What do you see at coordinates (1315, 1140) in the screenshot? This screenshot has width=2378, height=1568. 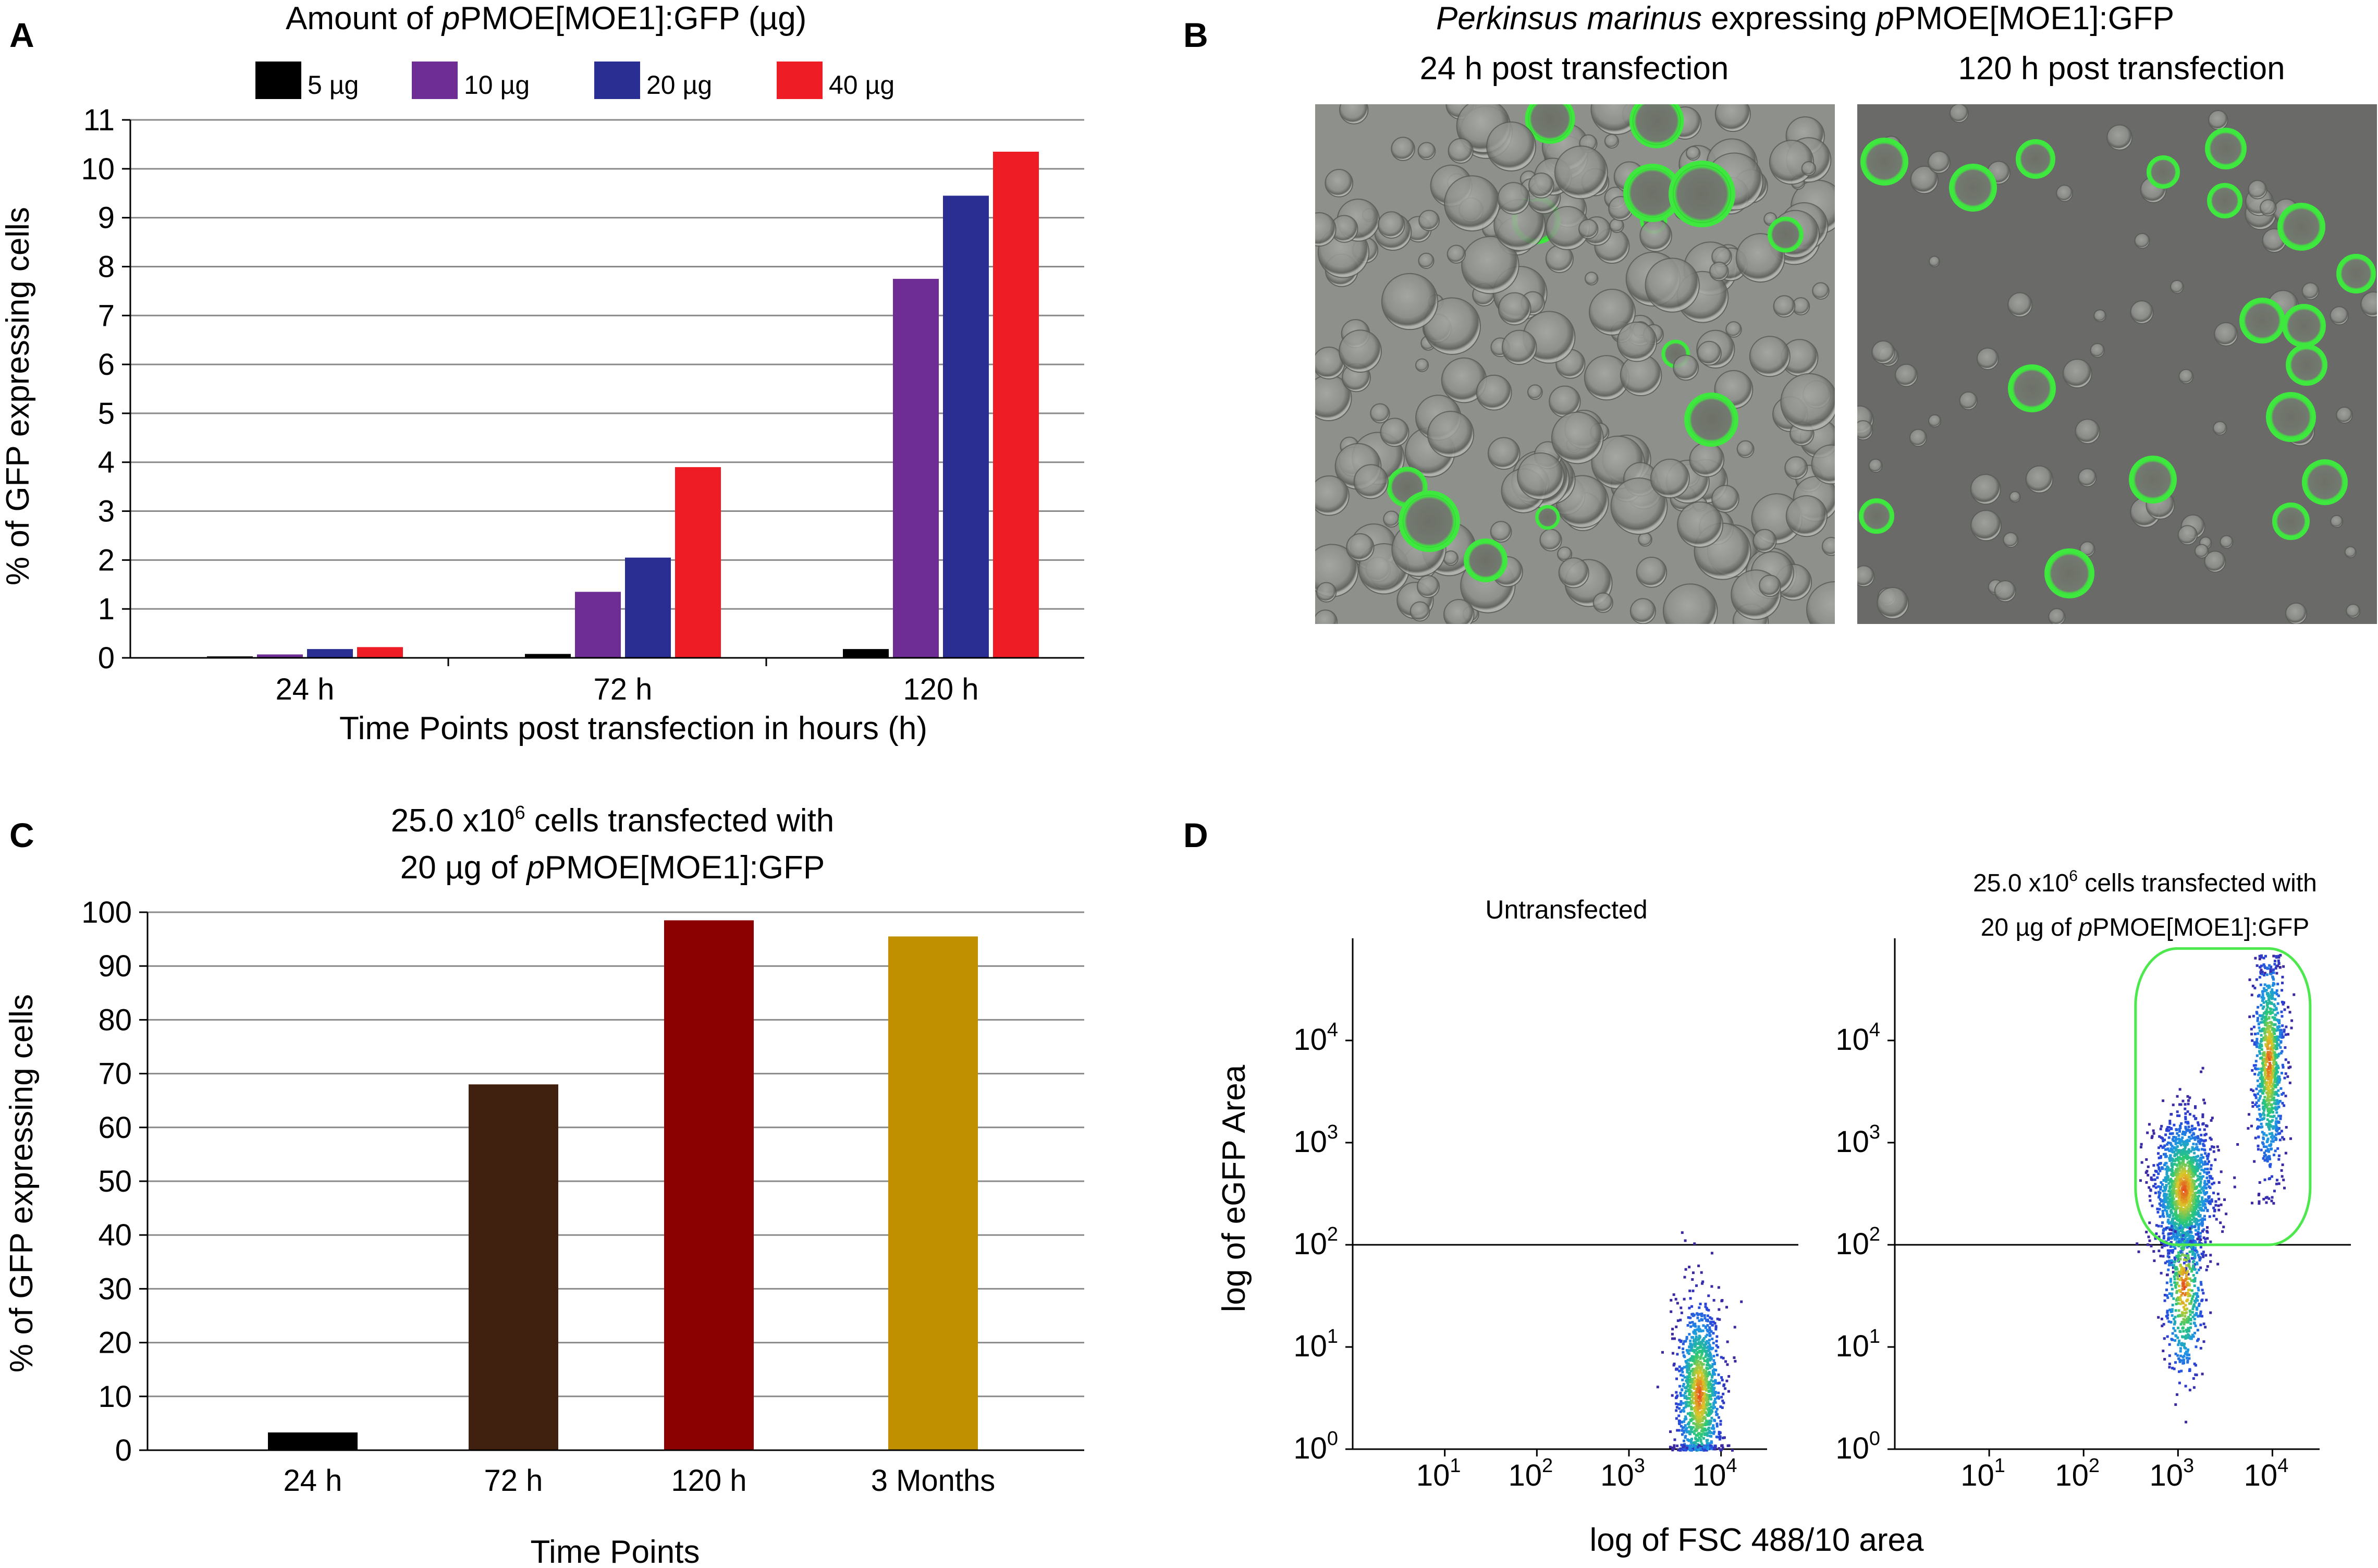 I see `flow-y-ticklabel: 103` at bounding box center [1315, 1140].